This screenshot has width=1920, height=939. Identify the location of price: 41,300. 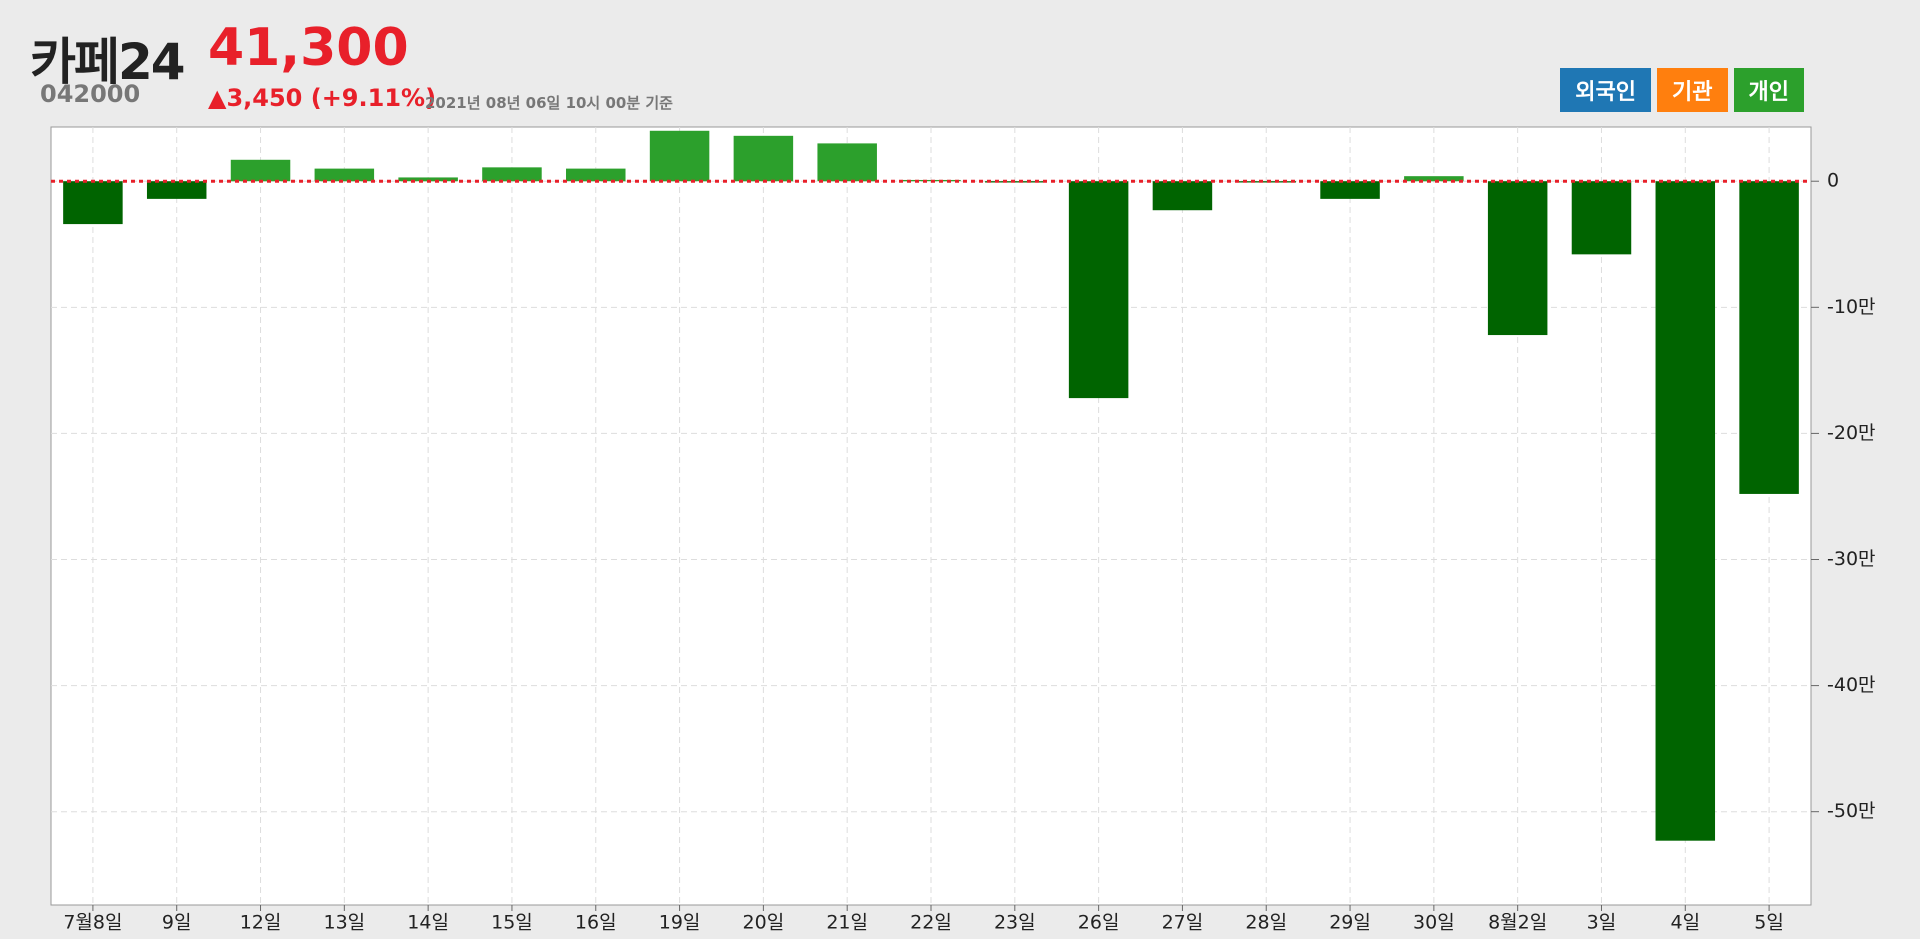
(308, 48).